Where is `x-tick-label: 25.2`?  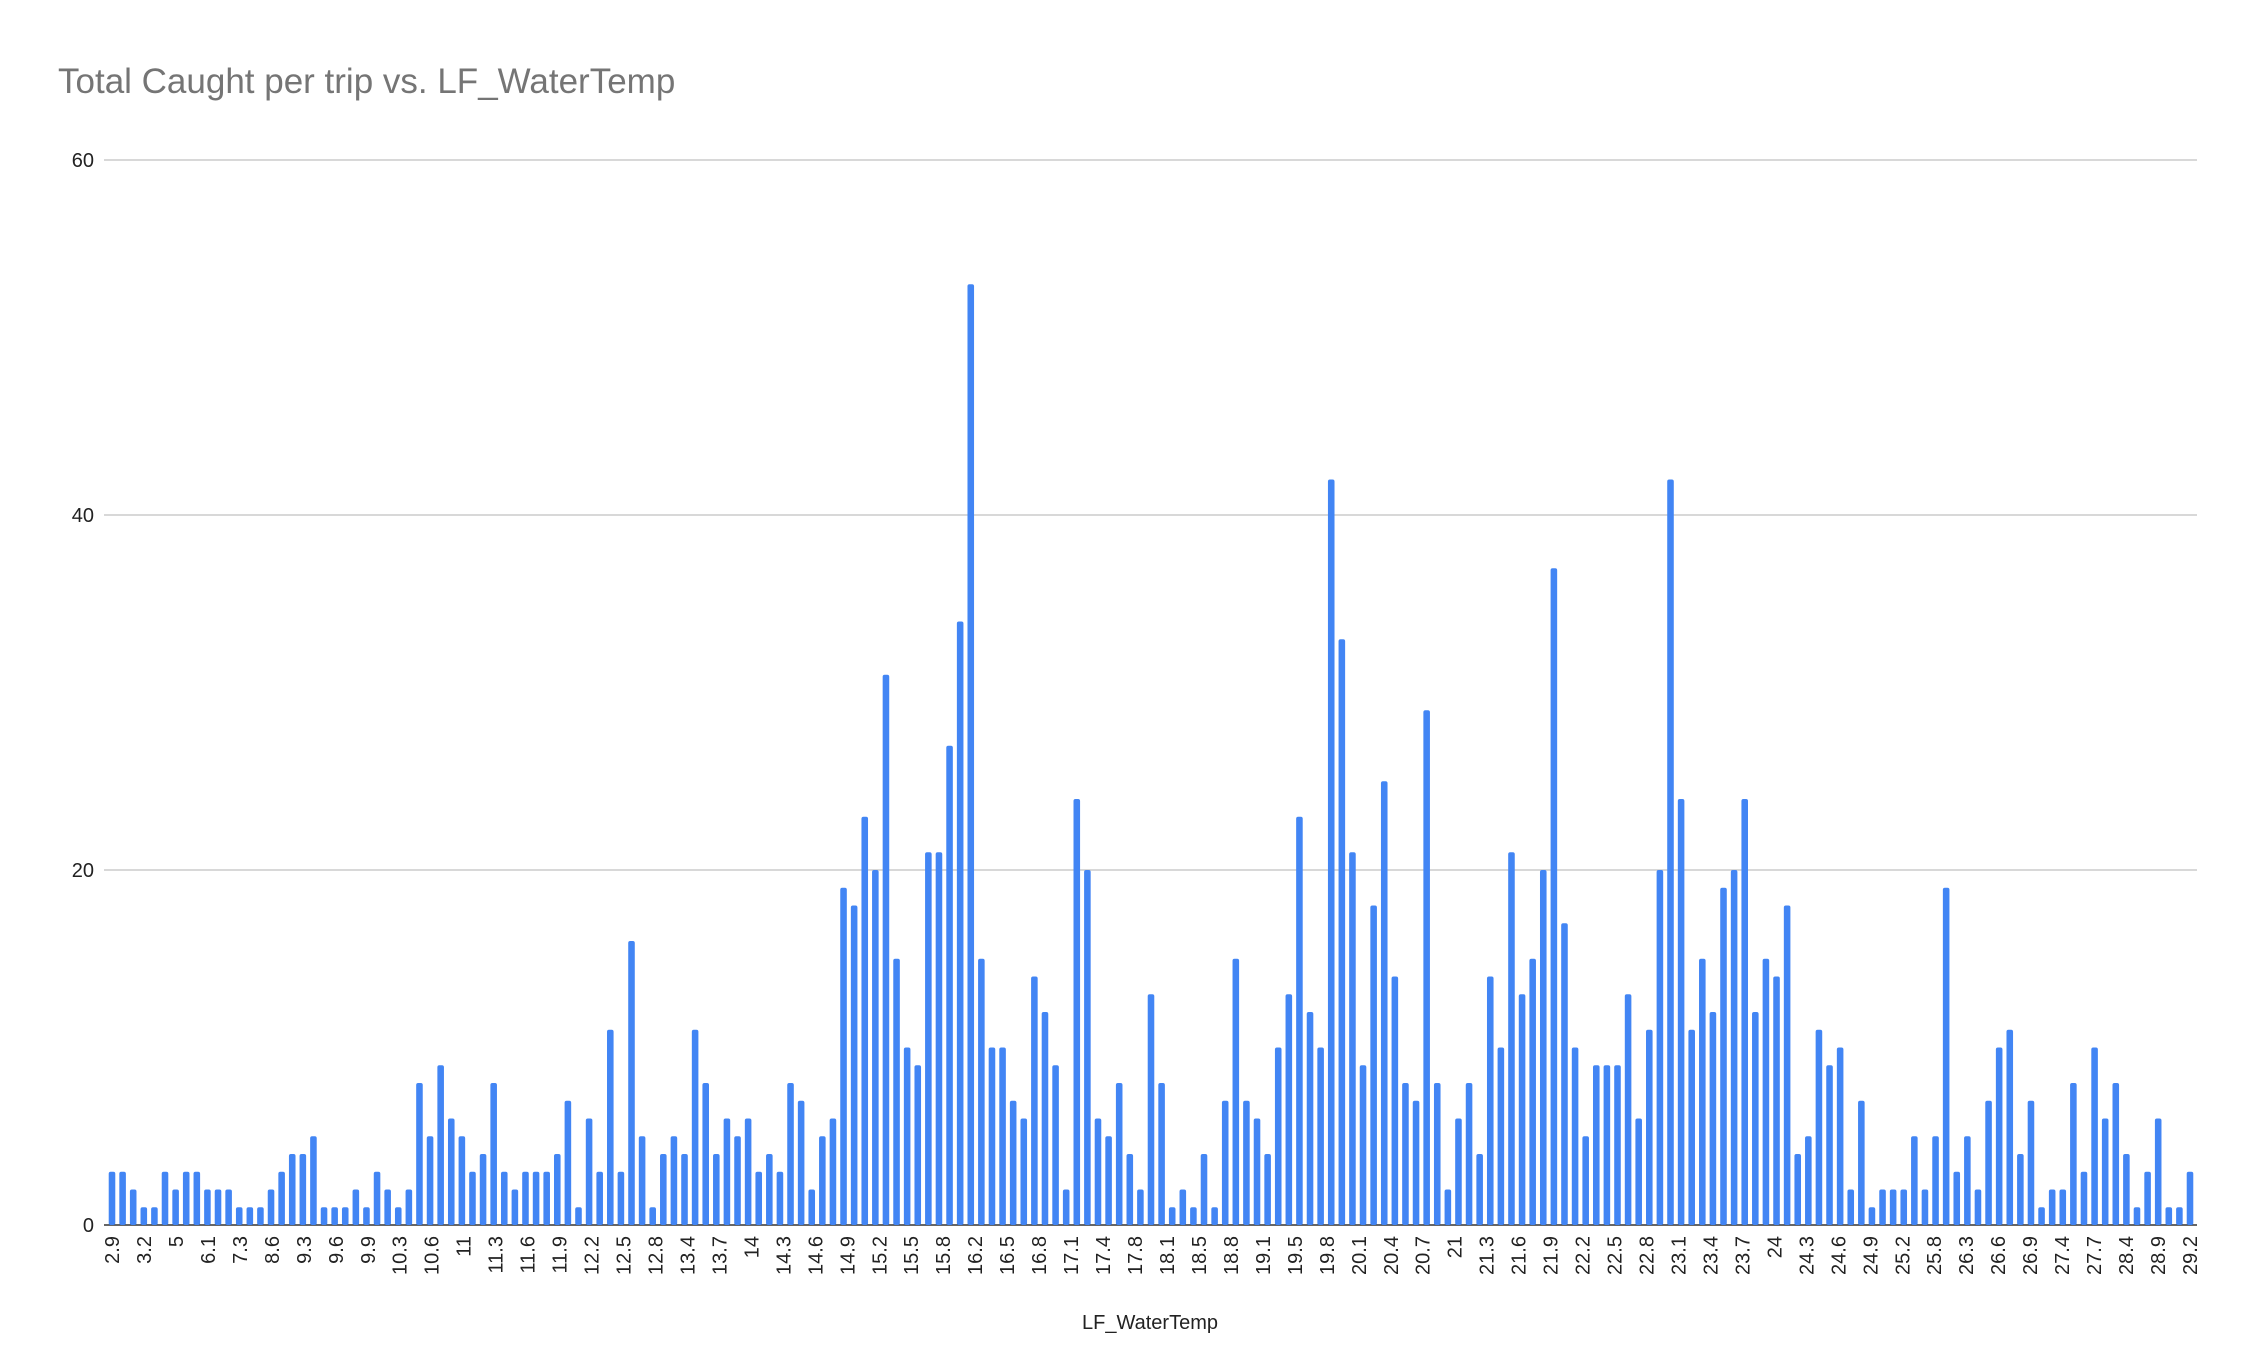 x-tick-label: 25.2 is located at coordinates (1903, 1255).